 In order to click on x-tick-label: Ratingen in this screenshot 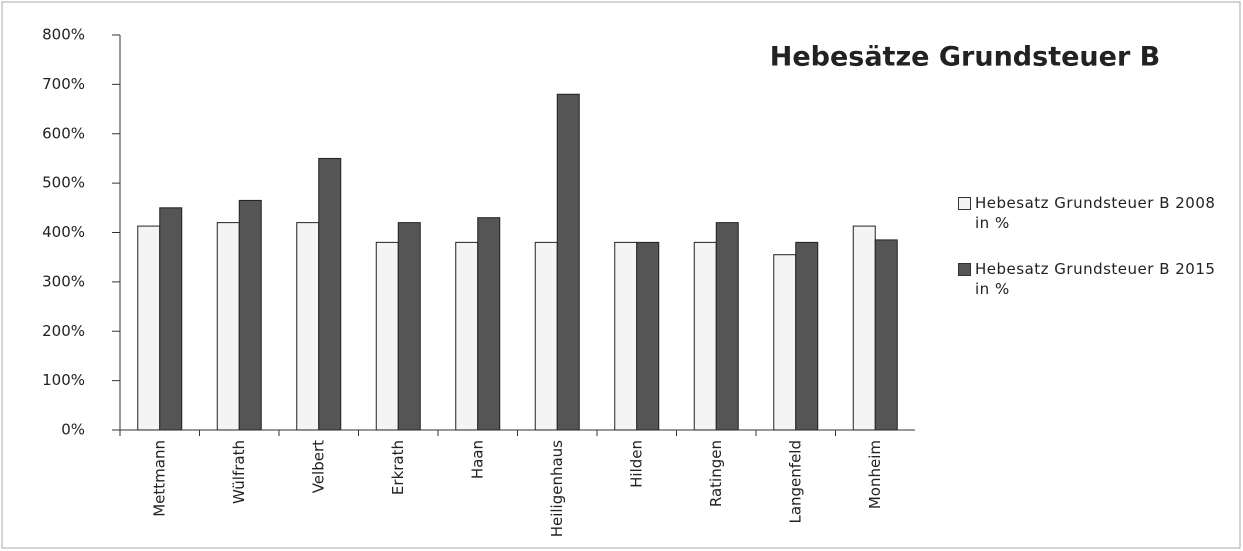, I will do `click(716, 473)`.